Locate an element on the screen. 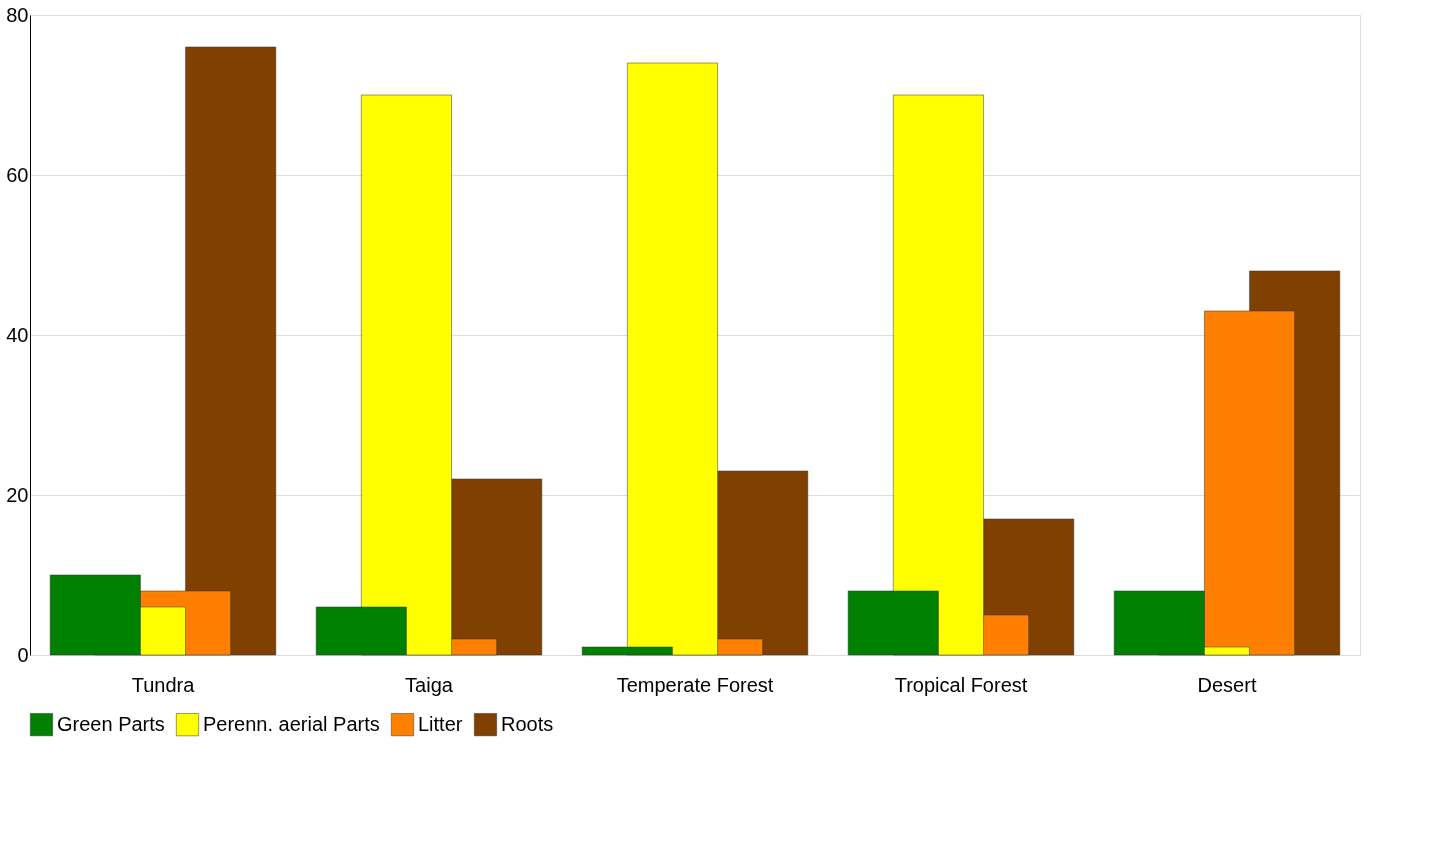  y-tick-label: 0 is located at coordinates (23, 654).